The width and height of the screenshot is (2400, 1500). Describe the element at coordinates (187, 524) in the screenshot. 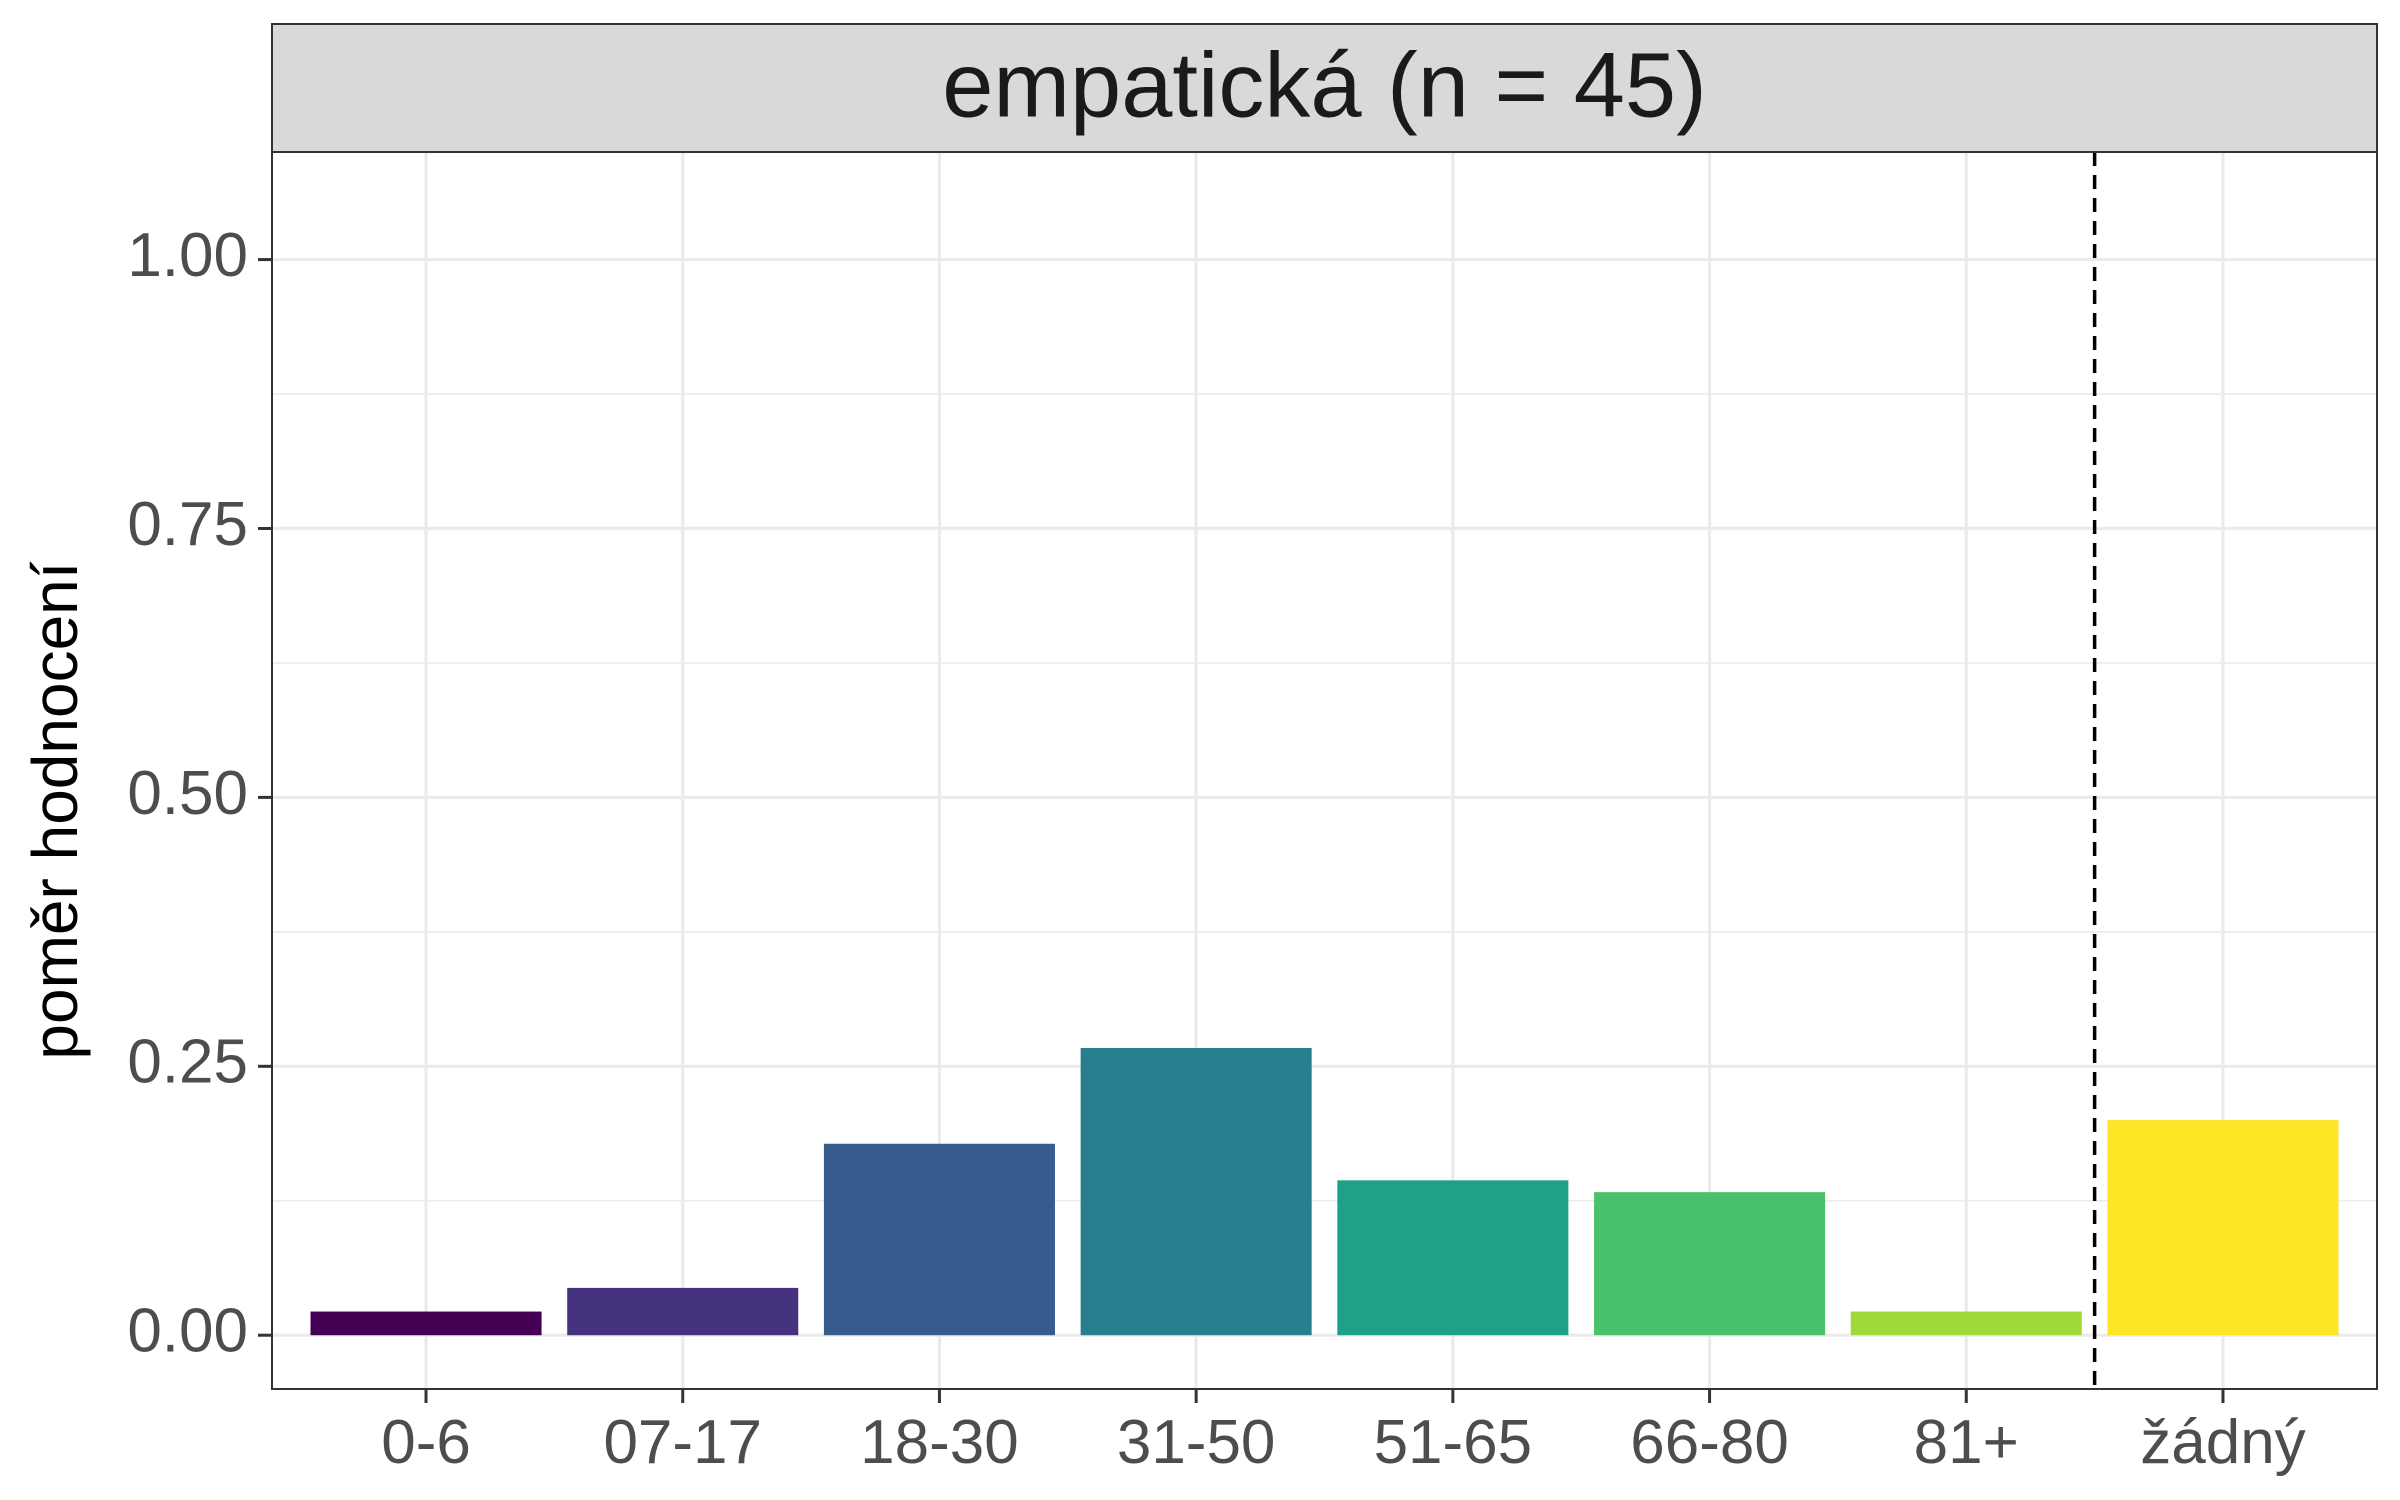

I see `y-tick-label: 0.75` at that location.